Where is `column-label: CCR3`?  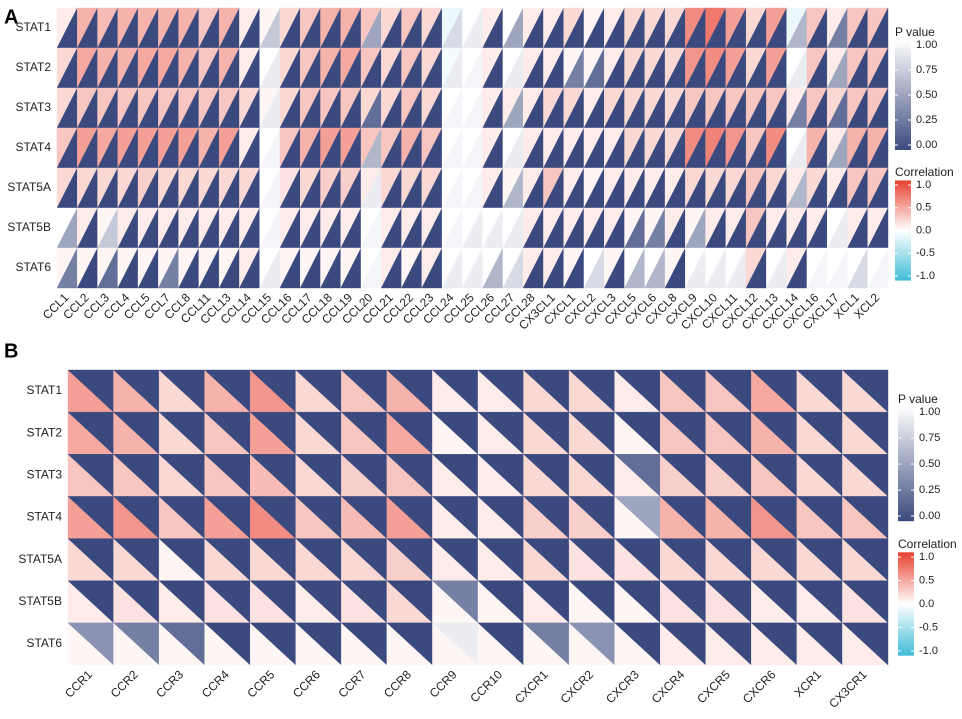
column-label: CCR3 is located at coordinates (169, 683).